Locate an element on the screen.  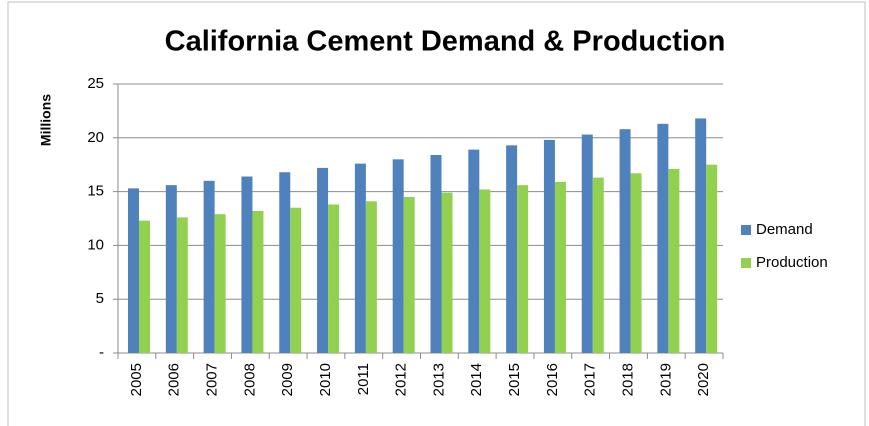
x-tick-label: 2007 is located at coordinates (212, 379).